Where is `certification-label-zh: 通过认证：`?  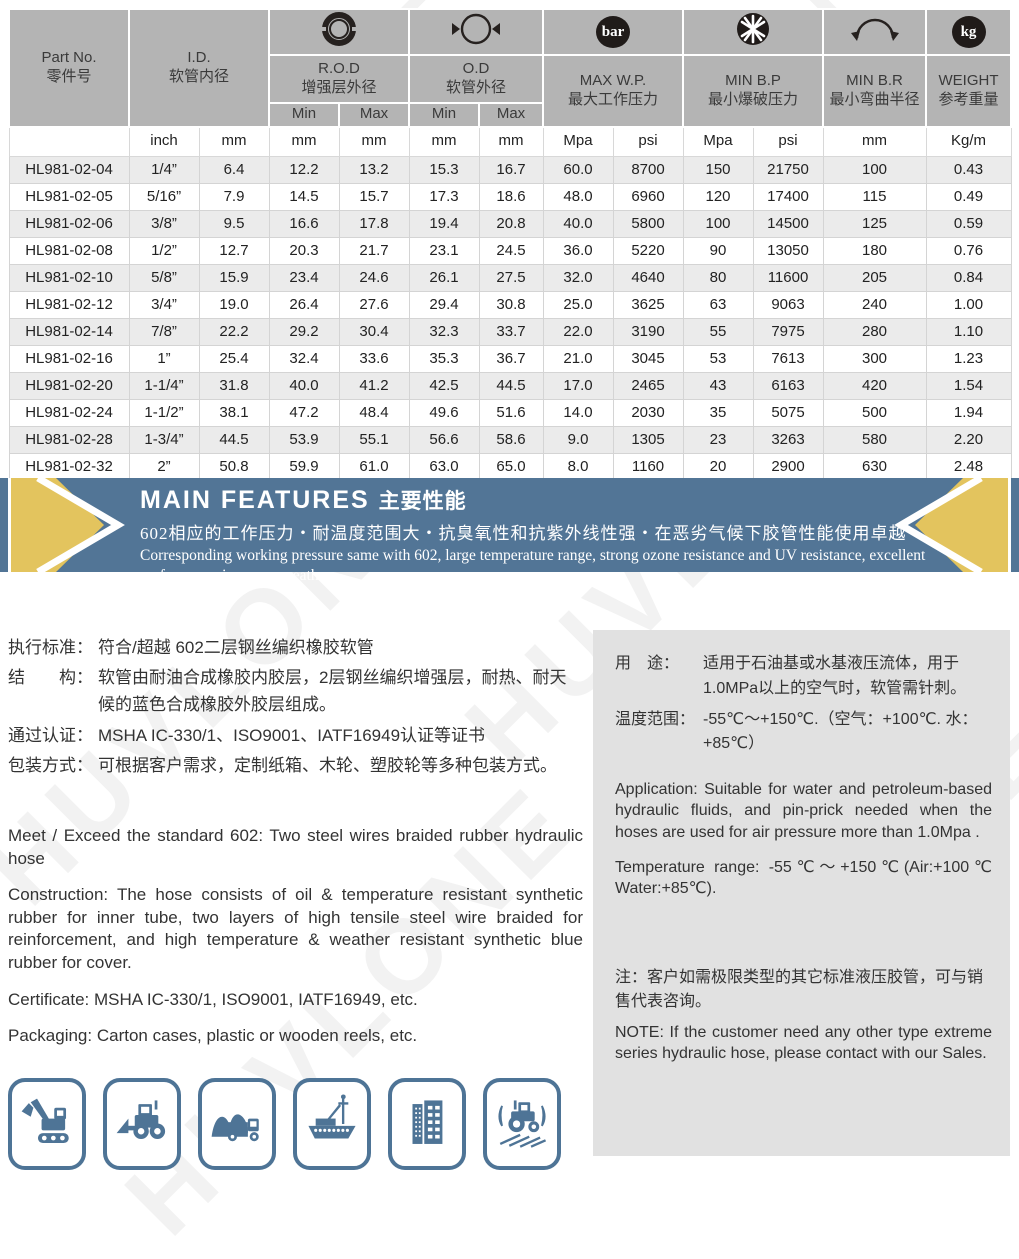 certification-label-zh: 通过认证： is located at coordinates (50, 735).